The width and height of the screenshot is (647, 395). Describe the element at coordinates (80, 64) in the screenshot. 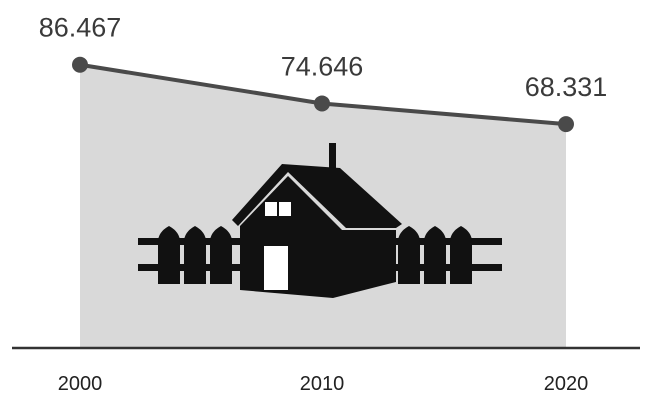

I see `data-point-2000` at that location.